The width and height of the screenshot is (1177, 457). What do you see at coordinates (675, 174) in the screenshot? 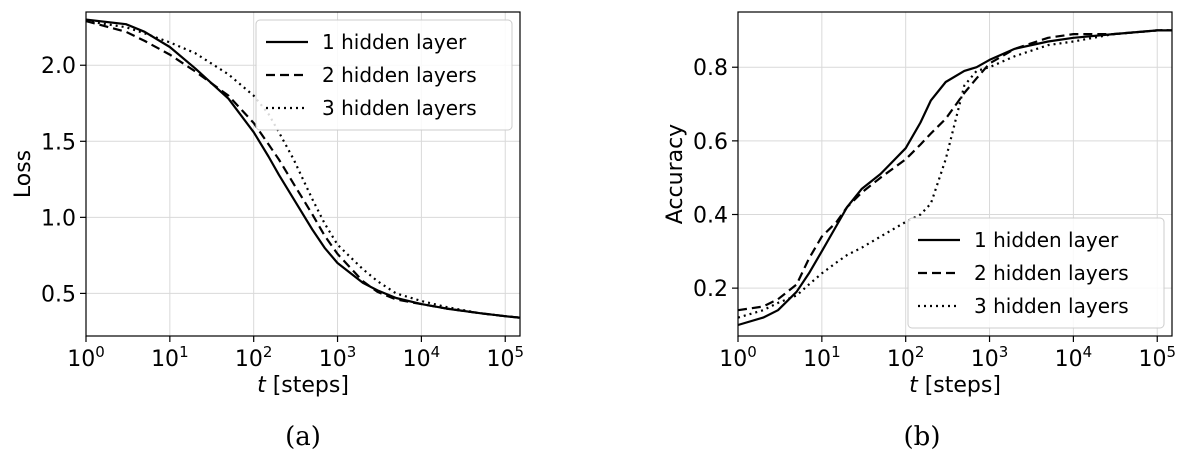
I see `y-axis-label: Accuracy` at bounding box center [675, 174].